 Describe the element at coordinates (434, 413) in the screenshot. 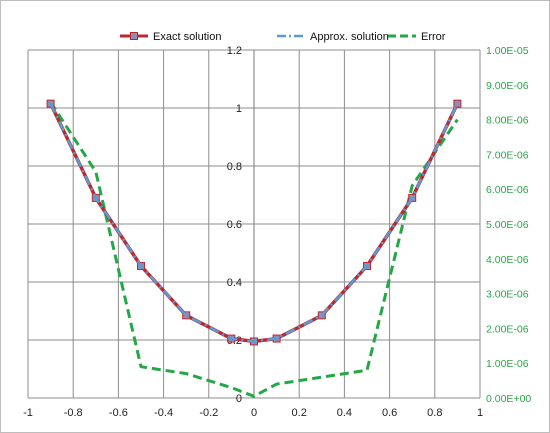

I see `x-tick-label: 0.8` at that location.